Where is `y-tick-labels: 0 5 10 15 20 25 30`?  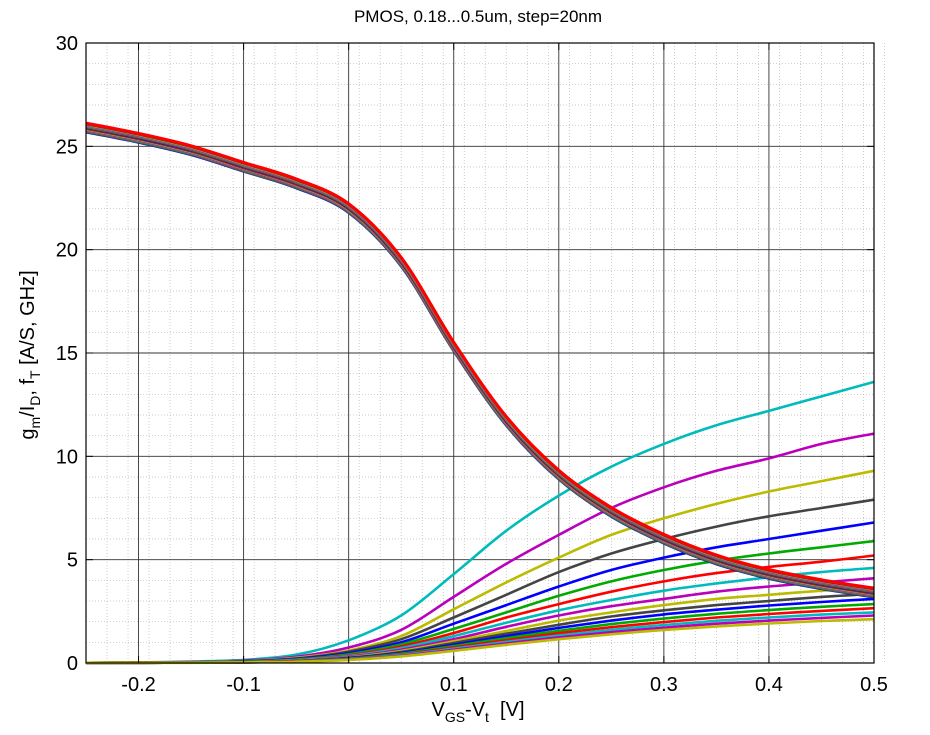 y-tick-labels: 0 5 10 15 20 25 30 is located at coordinates (67, 354).